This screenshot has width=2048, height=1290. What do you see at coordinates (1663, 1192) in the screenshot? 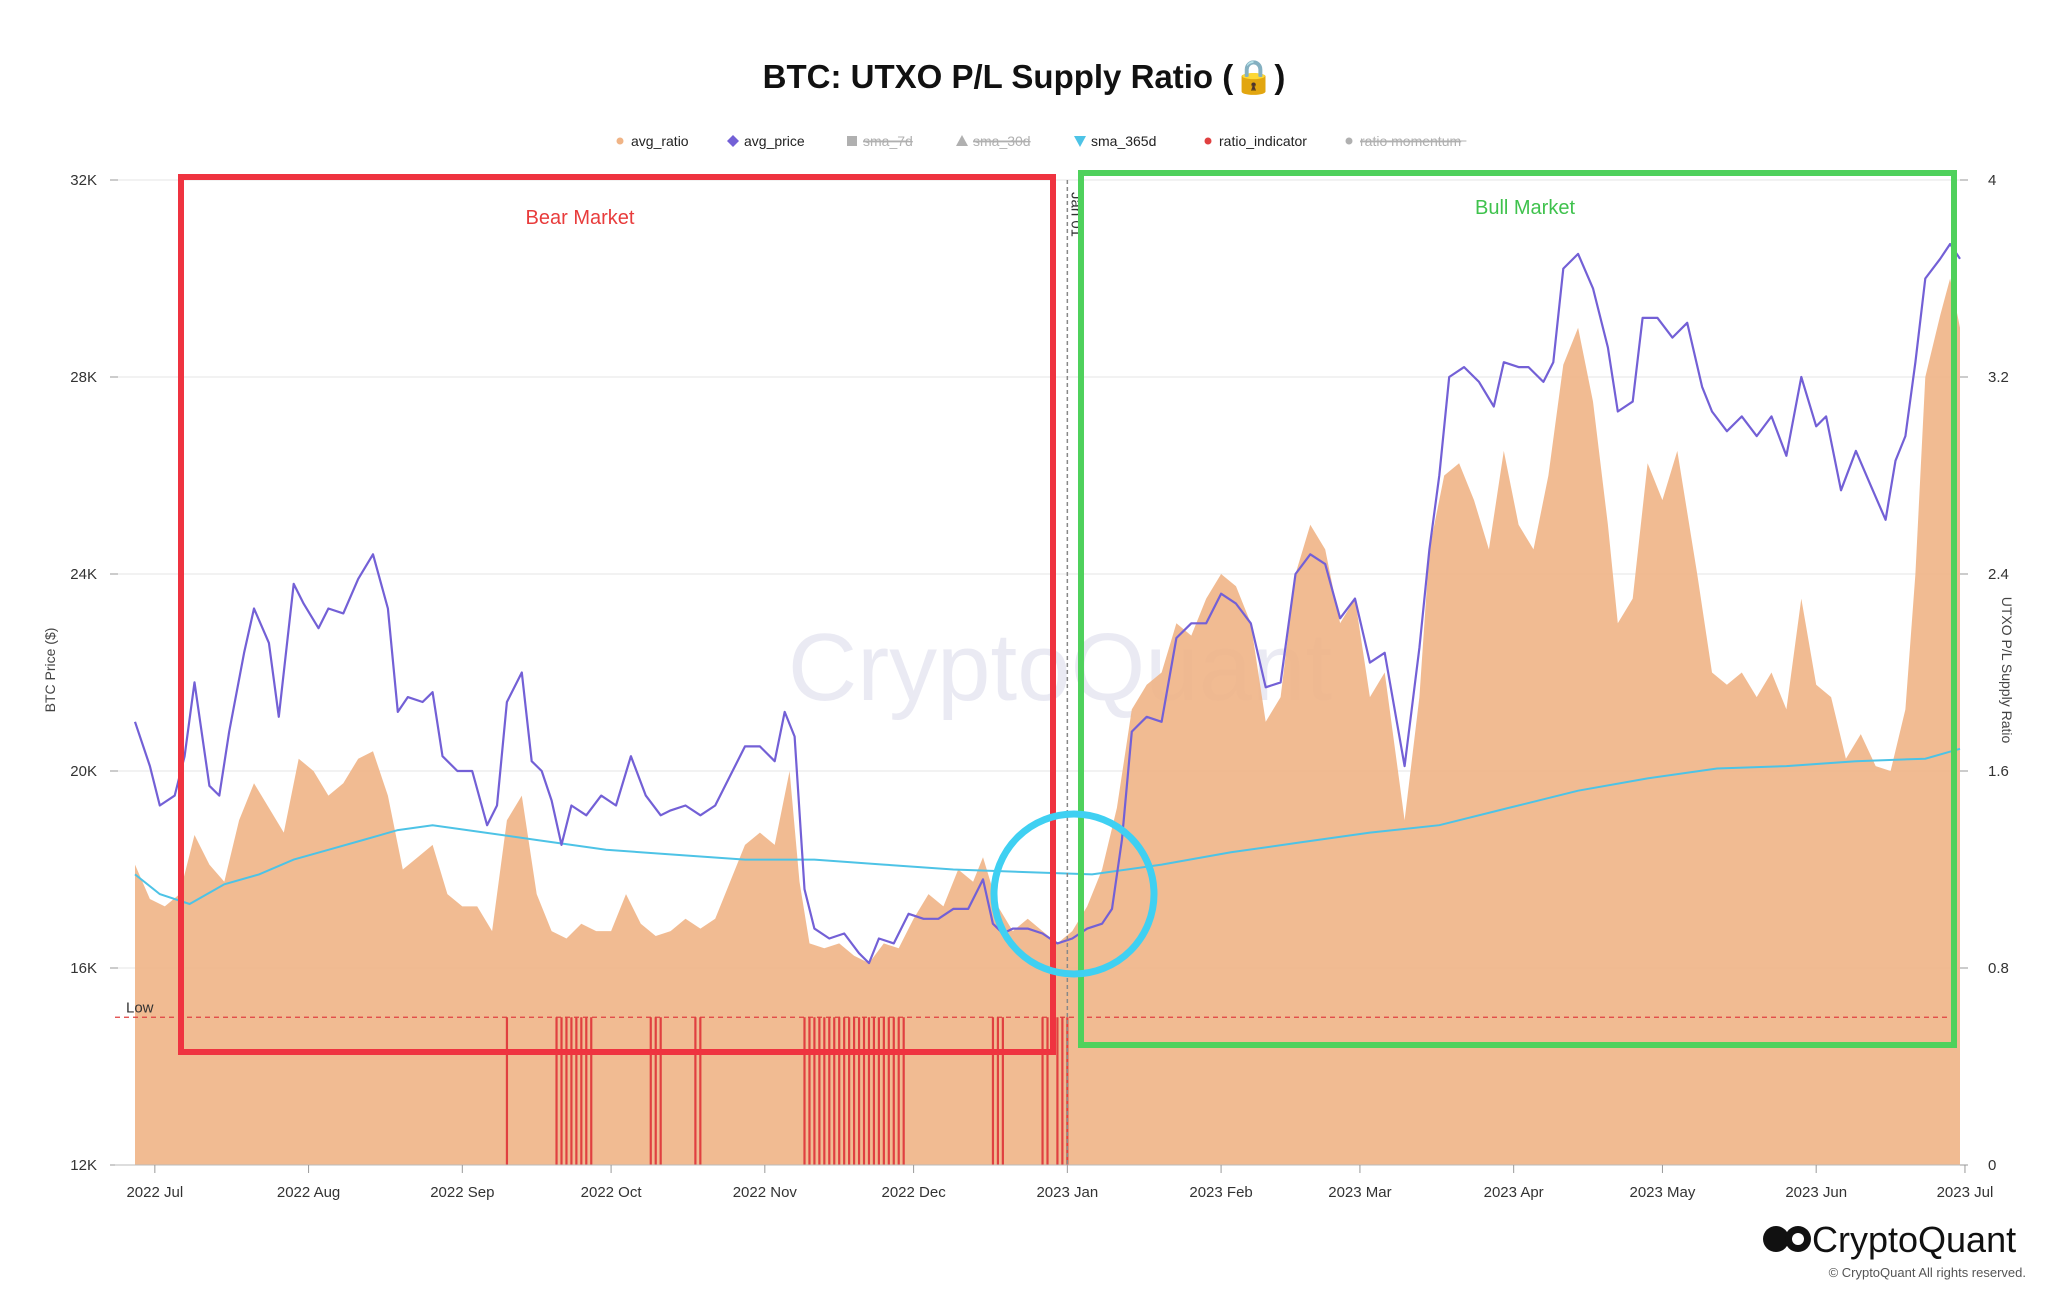
I see `x-tick-label: 2023 May` at bounding box center [1663, 1192].